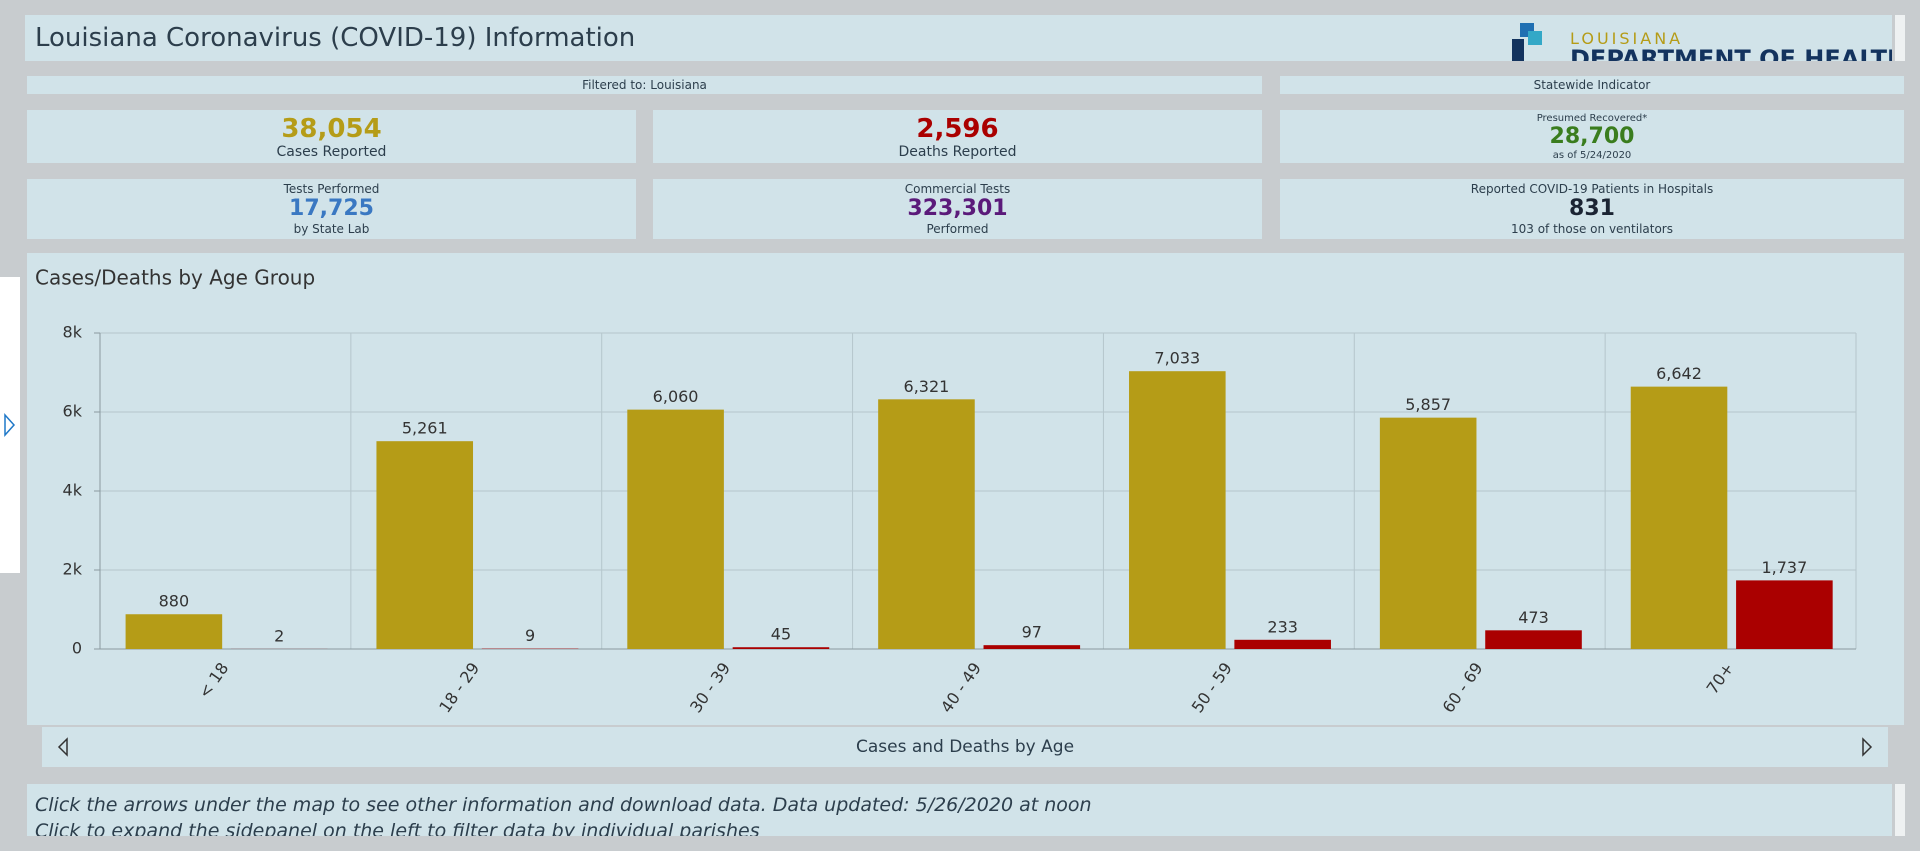  What do you see at coordinates (73, 569) in the screenshot?
I see `y-tick-label: 2k` at bounding box center [73, 569].